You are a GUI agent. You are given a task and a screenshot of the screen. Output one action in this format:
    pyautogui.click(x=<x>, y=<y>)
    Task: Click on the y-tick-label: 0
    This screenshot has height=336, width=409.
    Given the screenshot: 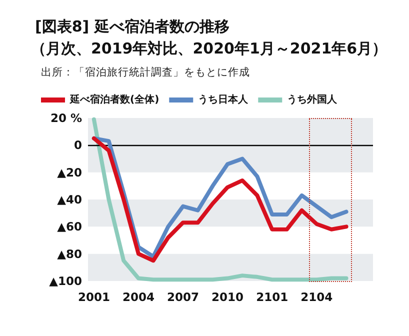 What is the action you would take?
    pyautogui.click(x=78, y=145)
    